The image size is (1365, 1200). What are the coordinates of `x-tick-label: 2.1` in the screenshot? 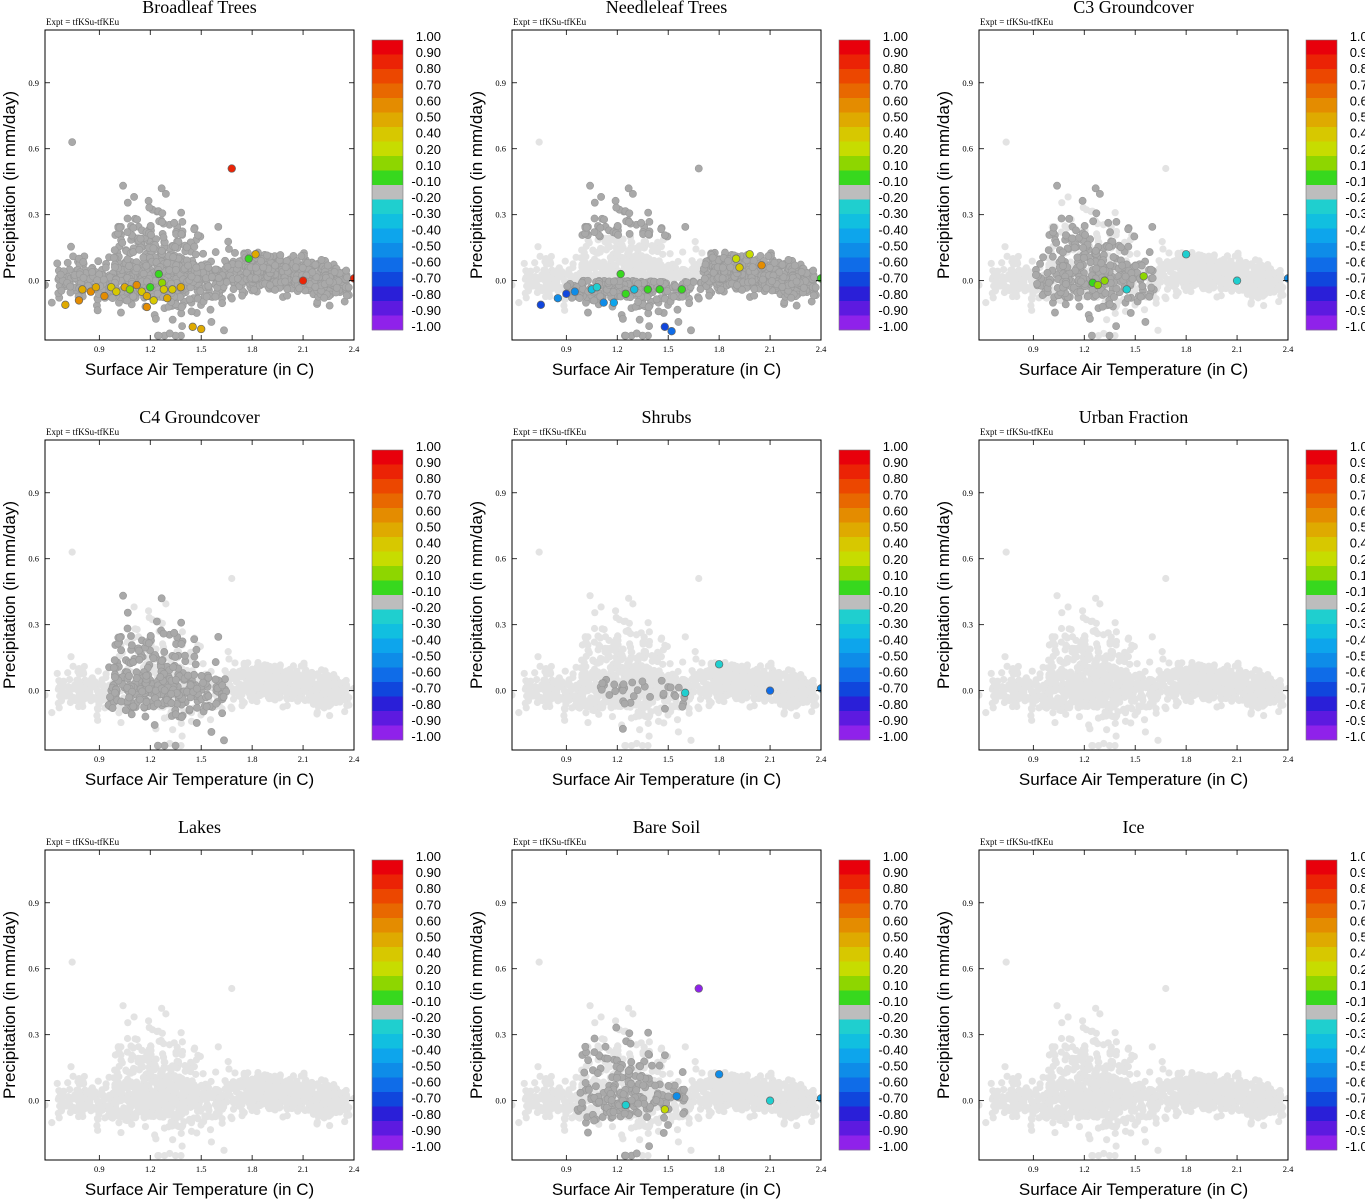 It's located at (303, 349).